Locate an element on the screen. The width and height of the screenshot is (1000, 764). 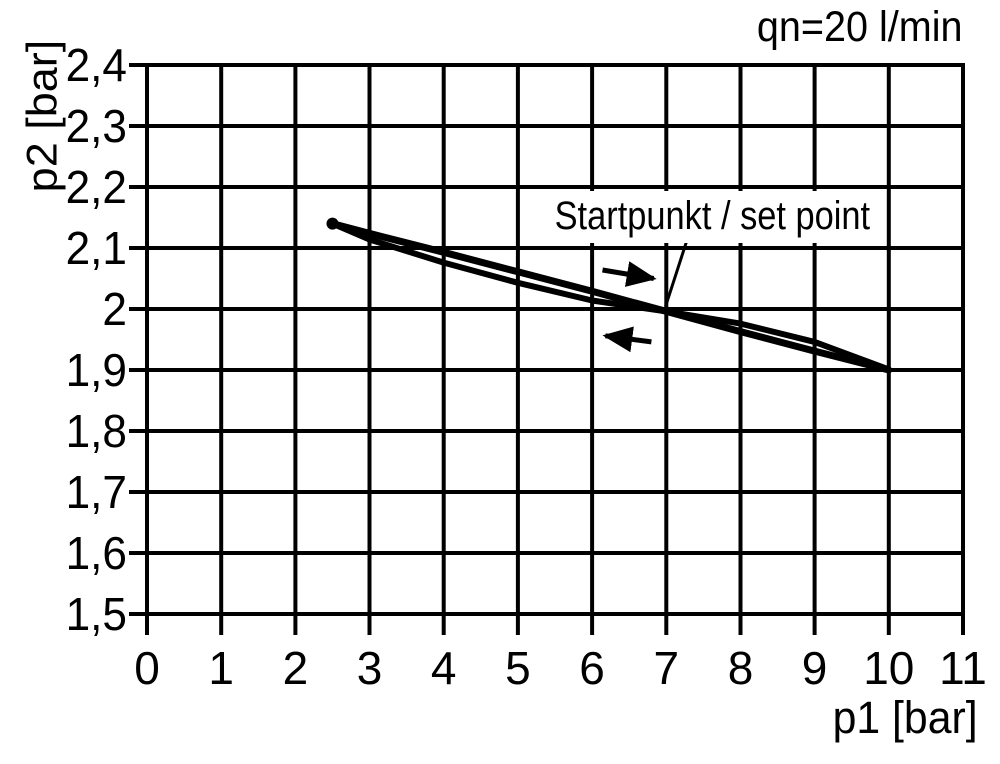
curve-return is located at coordinates (610, 296).